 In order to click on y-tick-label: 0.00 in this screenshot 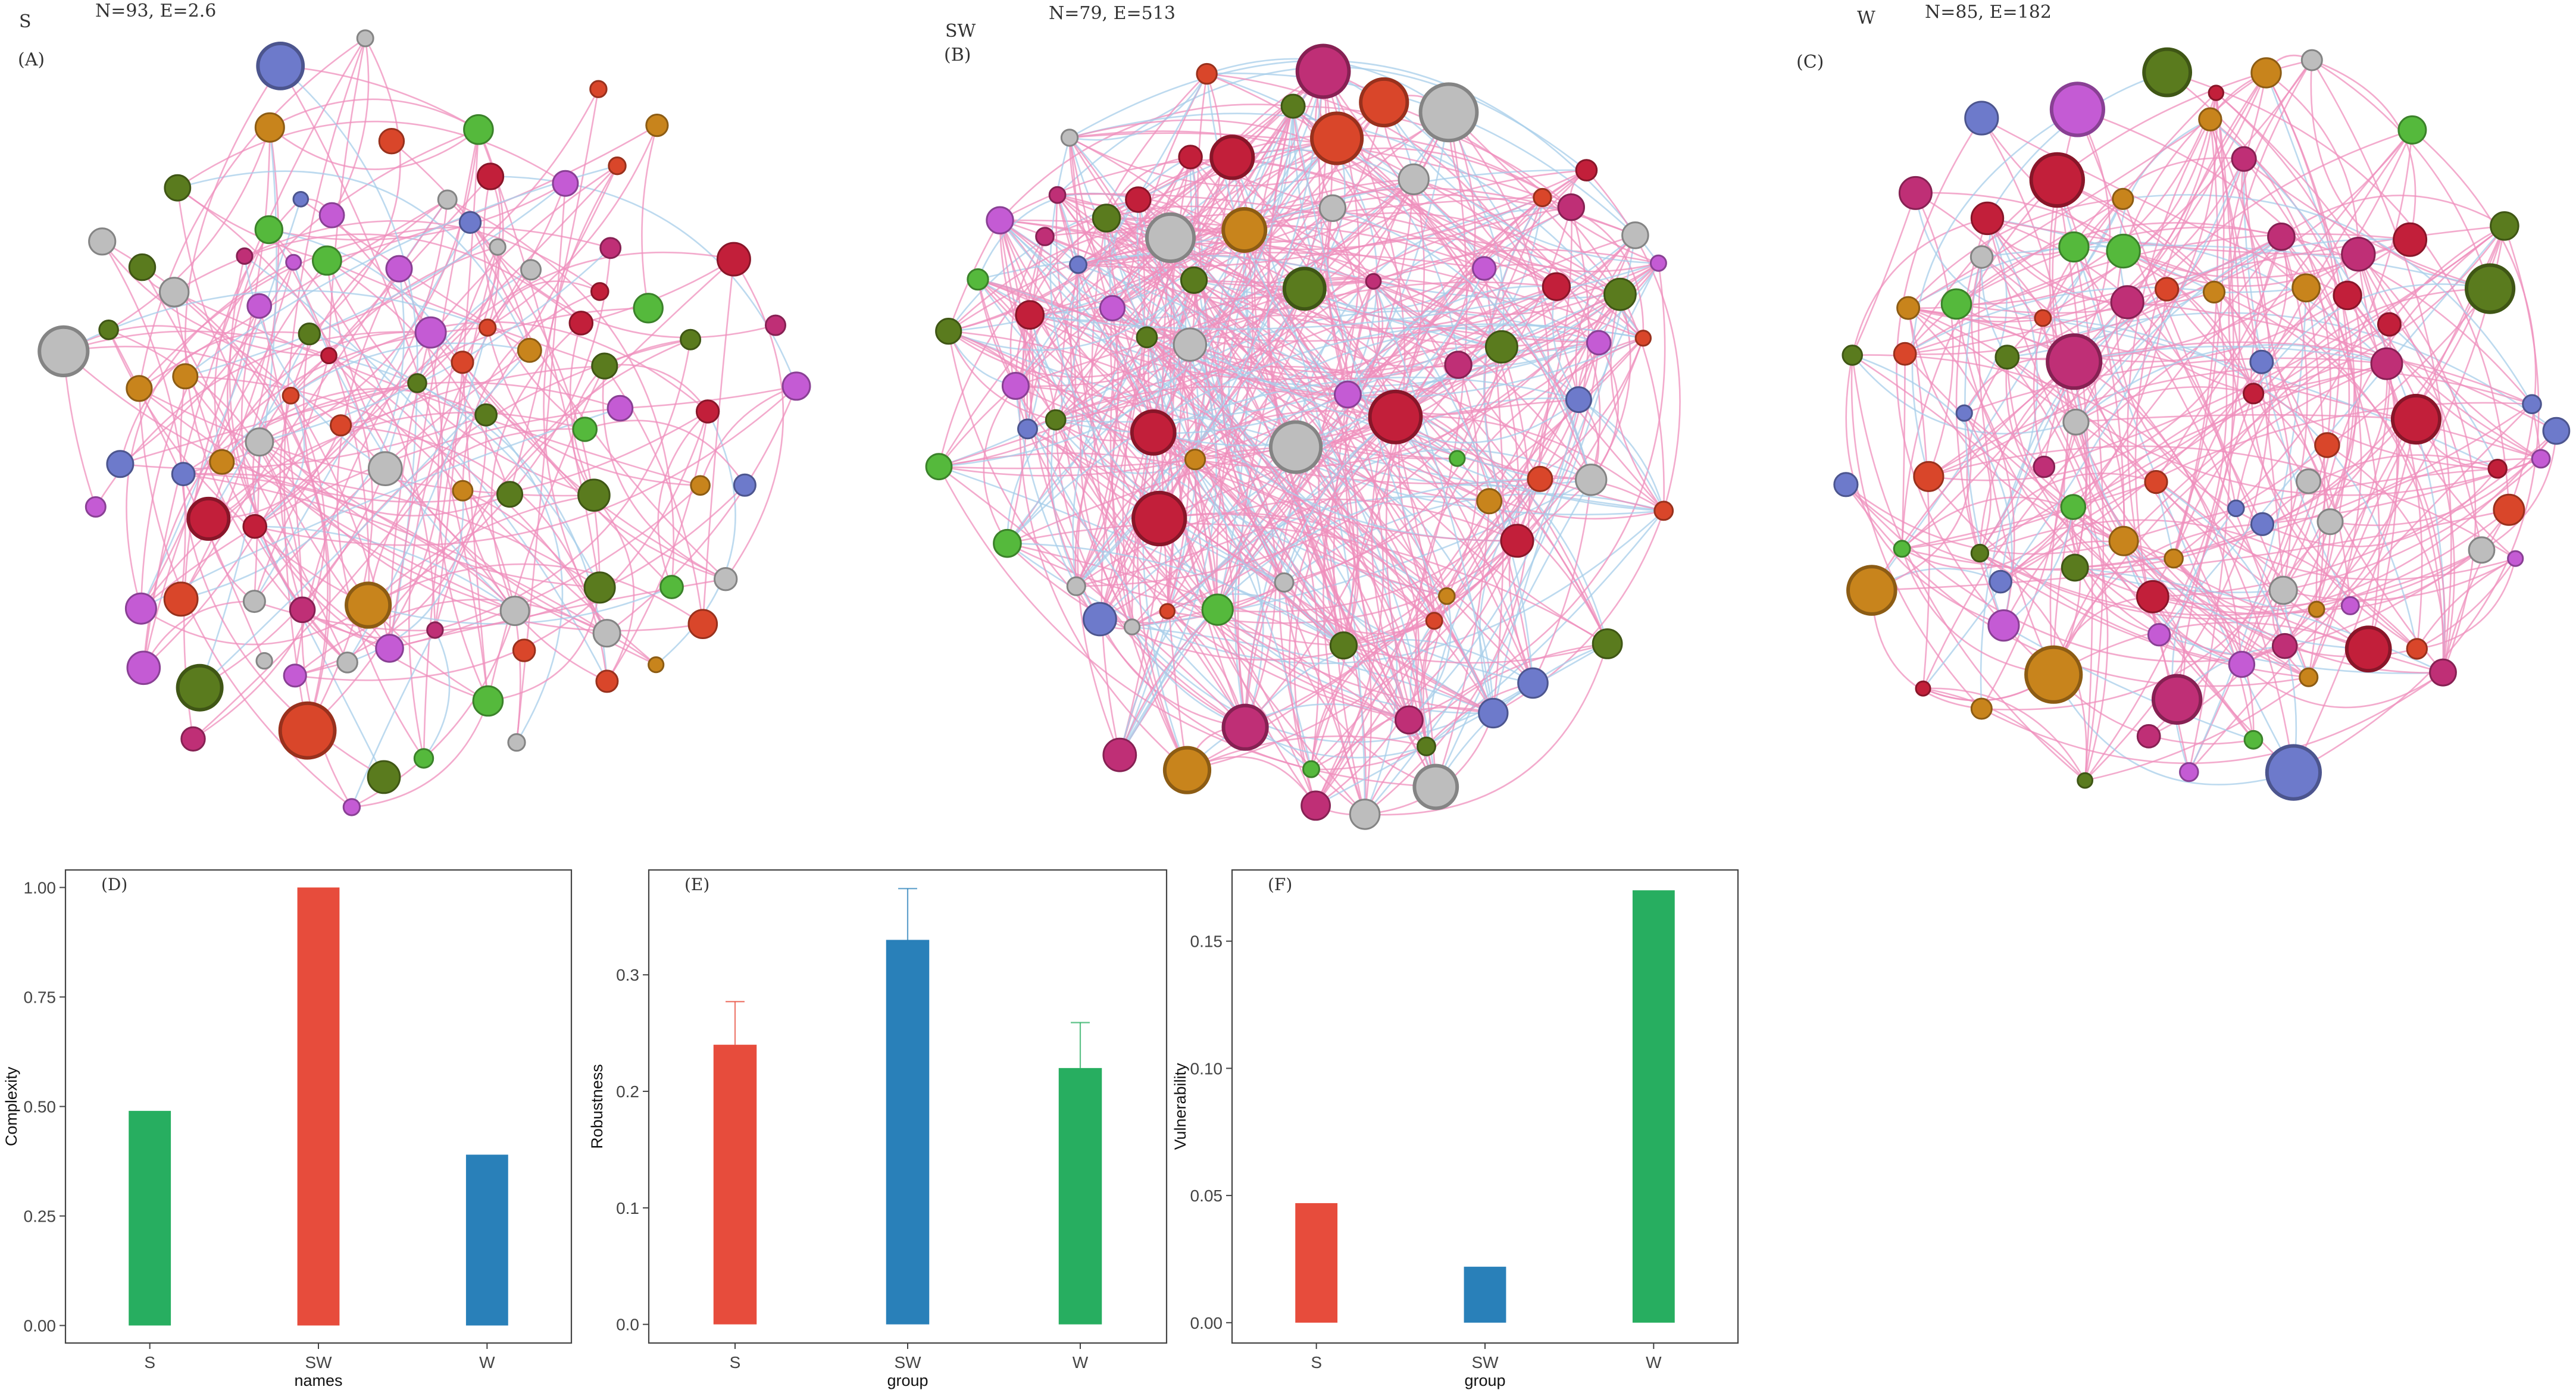, I will do `click(1206, 1323)`.